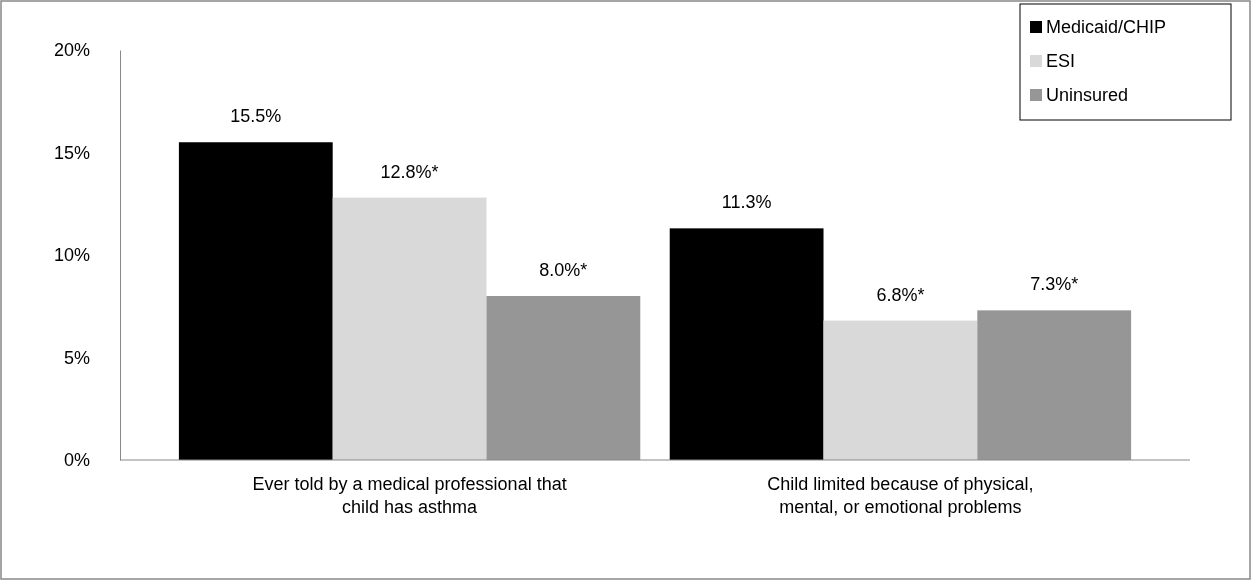 The image size is (1251, 580). I want to click on y-tick-label: 10%, so click(71, 255).